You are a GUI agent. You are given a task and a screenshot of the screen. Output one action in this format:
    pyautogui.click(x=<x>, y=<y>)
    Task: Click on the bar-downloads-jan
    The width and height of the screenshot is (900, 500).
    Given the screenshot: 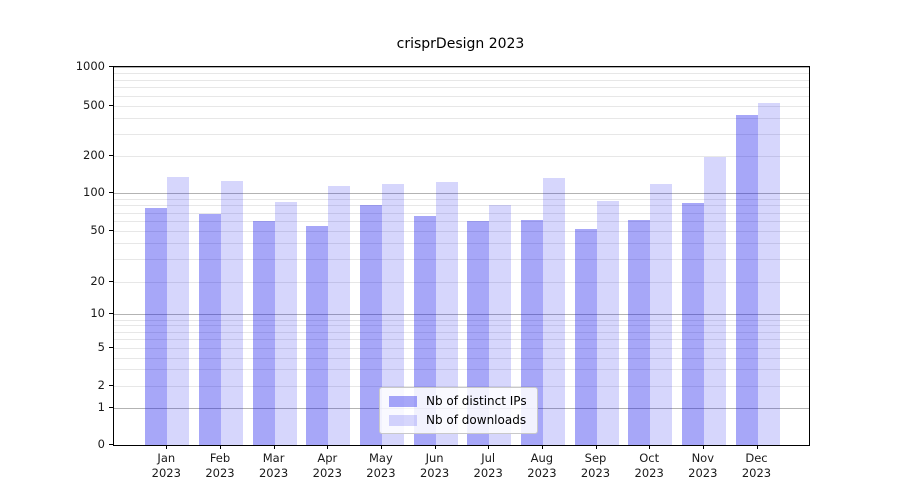 What is the action you would take?
    pyautogui.click(x=178, y=310)
    